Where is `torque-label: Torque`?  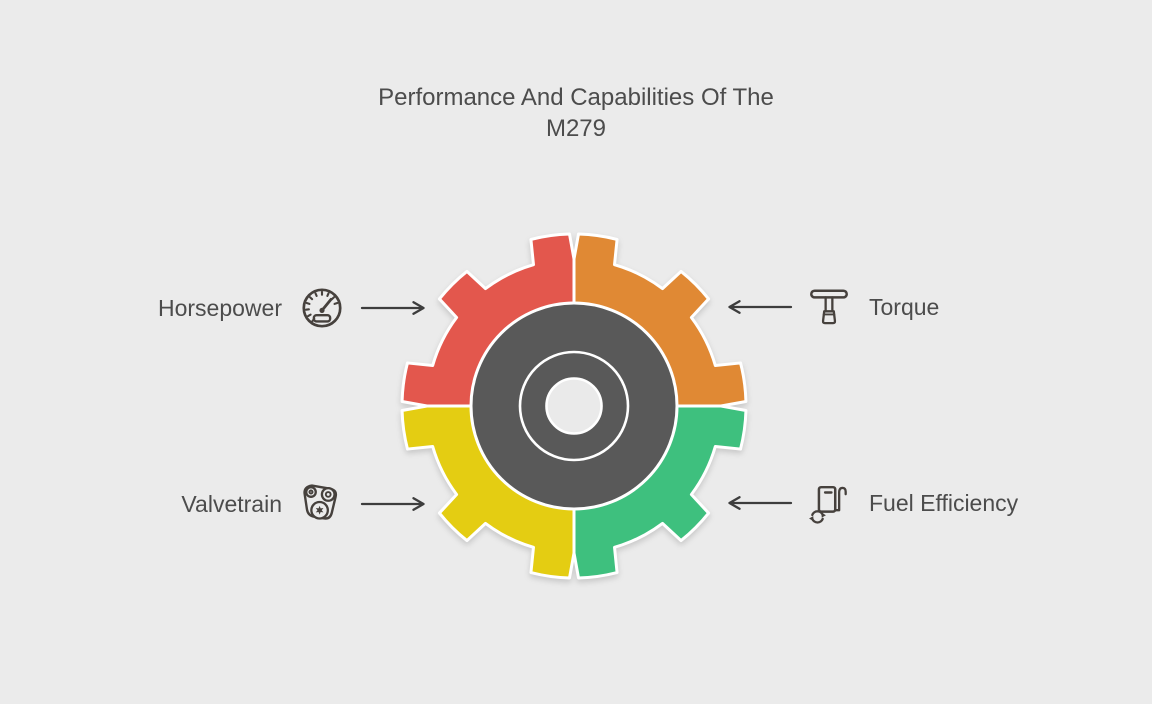
torque-label: Torque is located at coordinates (904, 306).